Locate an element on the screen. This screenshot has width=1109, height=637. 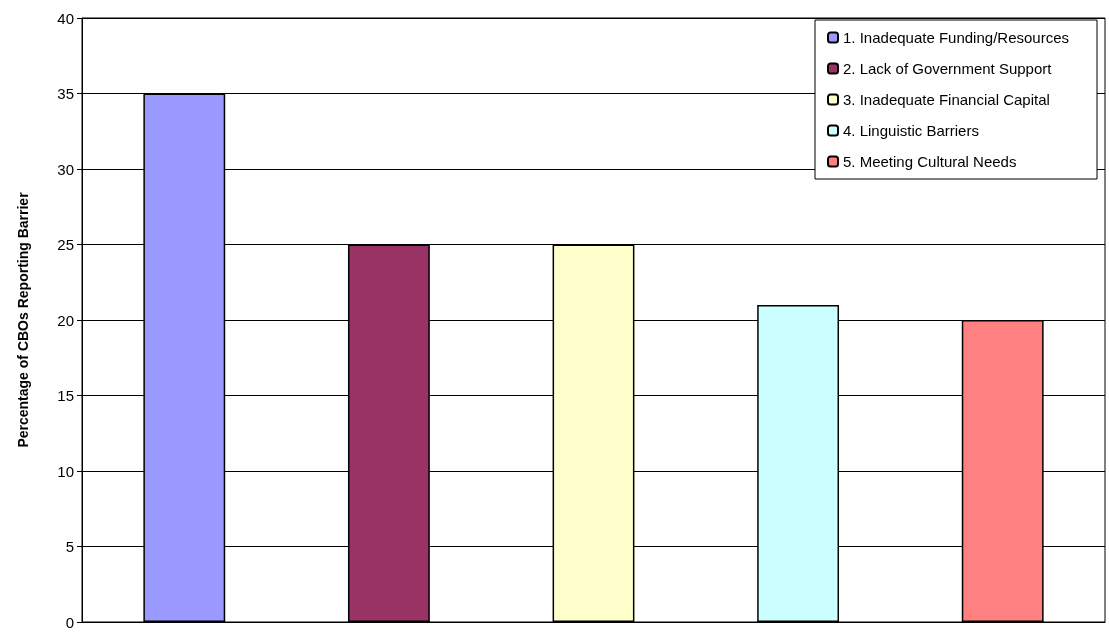
legend-label: 1. Inadequate Funding/Resources is located at coordinates (956, 37).